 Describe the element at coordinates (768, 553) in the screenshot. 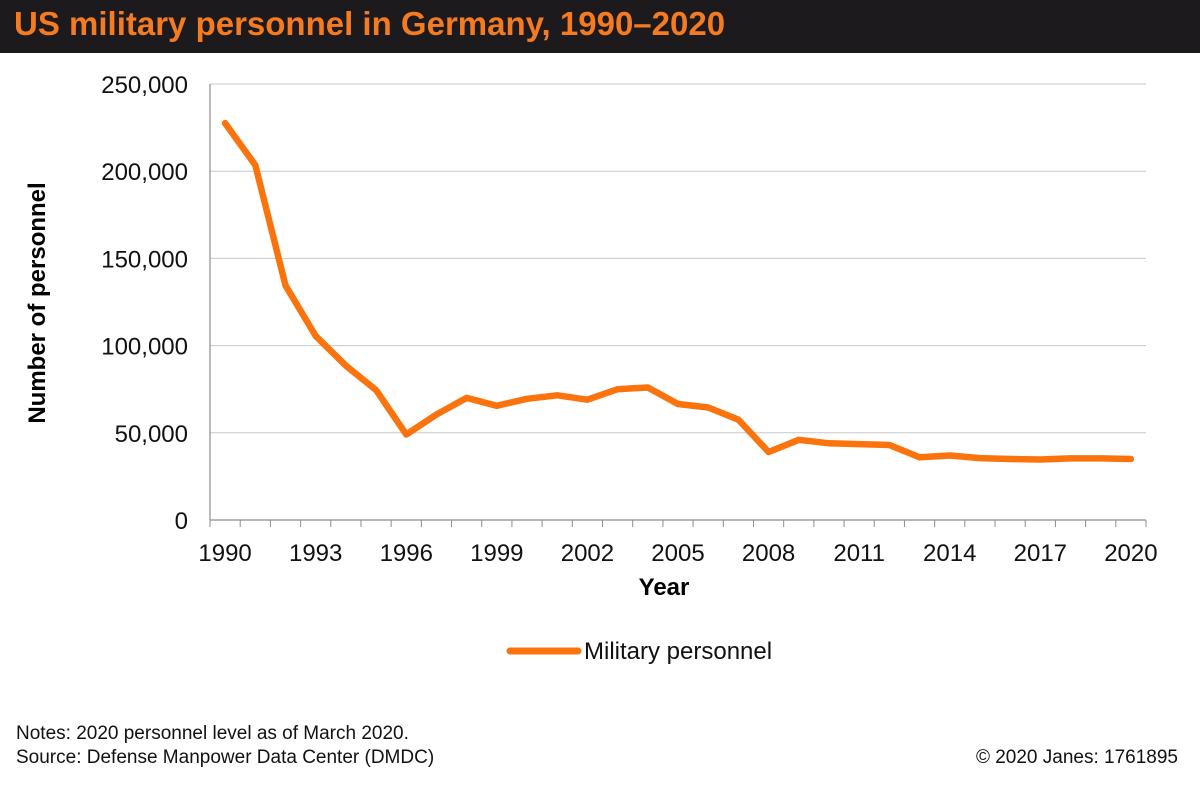

I see `x-tick-label: 2008` at that location.